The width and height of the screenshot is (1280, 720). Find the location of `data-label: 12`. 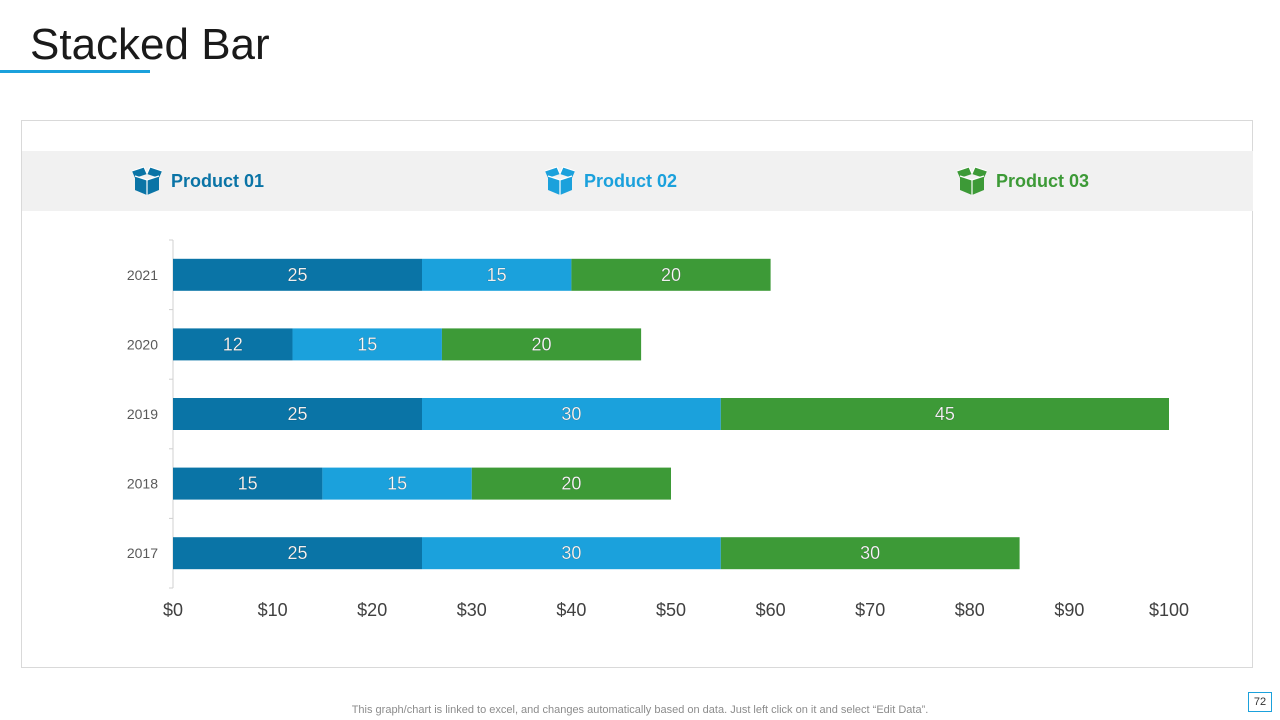

data-label: 12 is located at coordinates (233, 344).